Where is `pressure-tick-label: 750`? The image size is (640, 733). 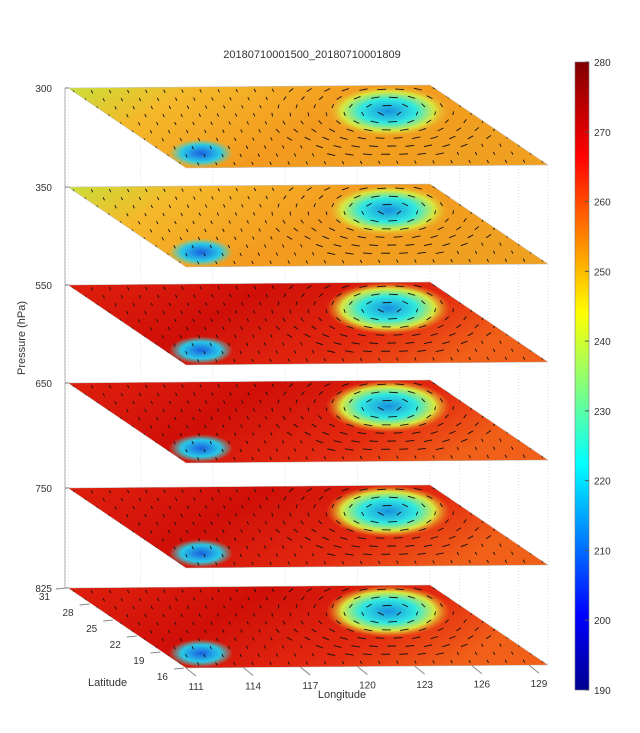 pressure-tick-label: 750 is located at coordinates (43, 489).